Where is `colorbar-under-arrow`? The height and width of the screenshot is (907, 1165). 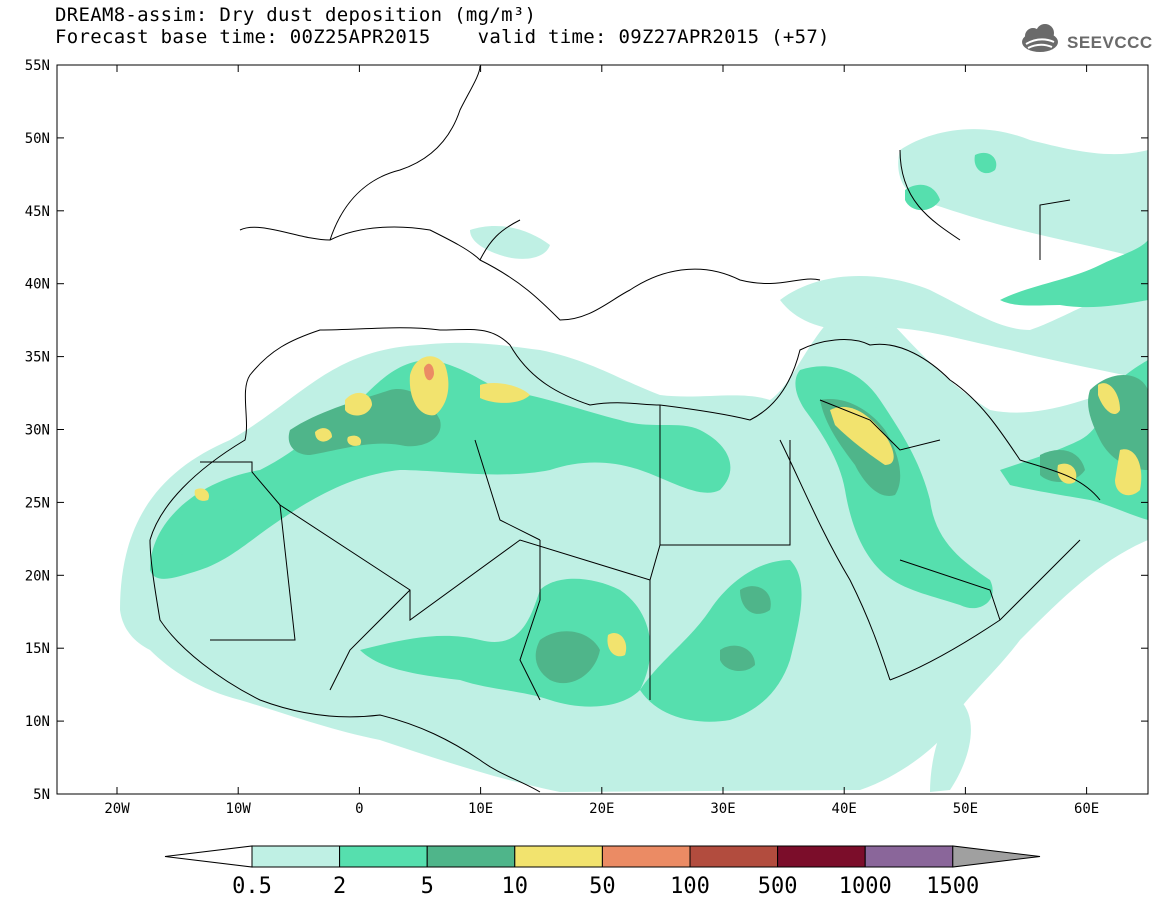
colorbar-under-arrow is located at coordinates (208, 856).